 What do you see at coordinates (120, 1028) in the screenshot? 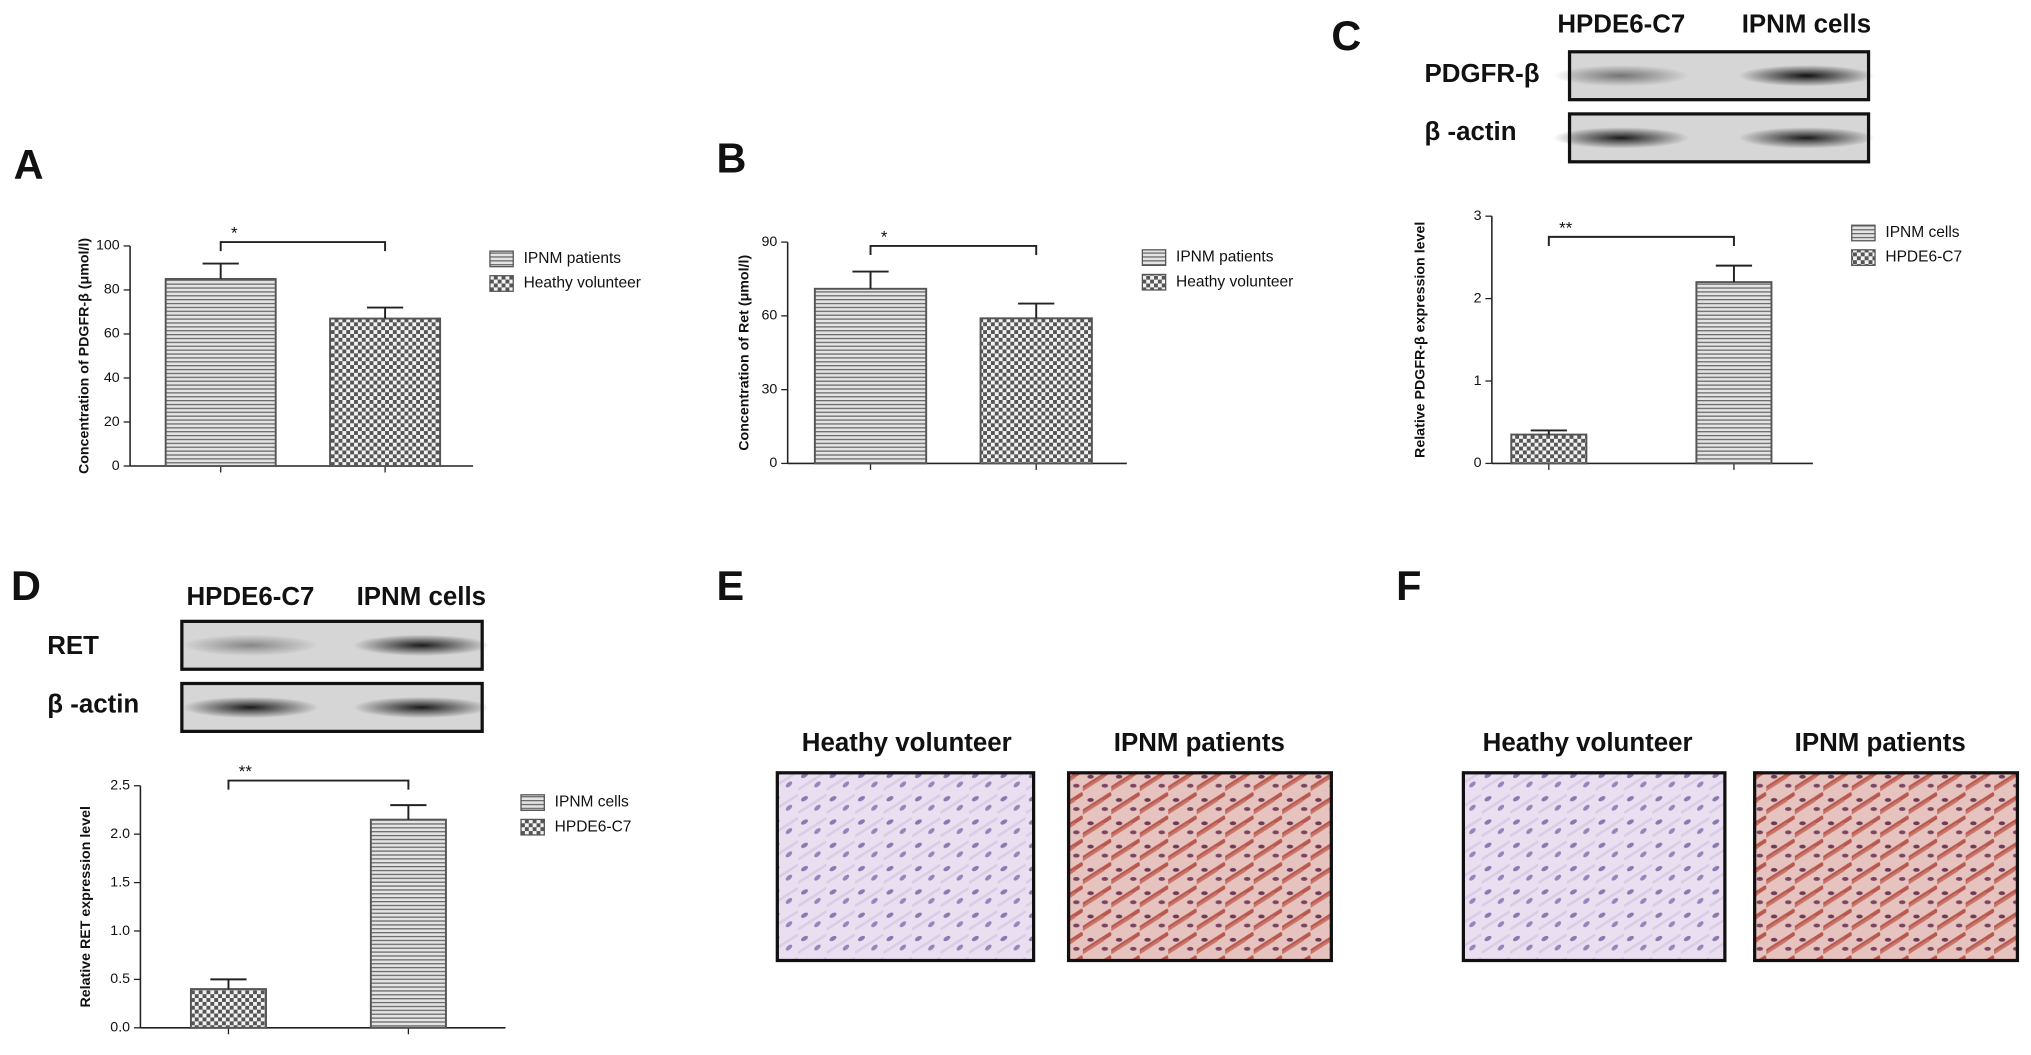
I see `y-tick-label: 0.0` at bounding box center [120, 1028].